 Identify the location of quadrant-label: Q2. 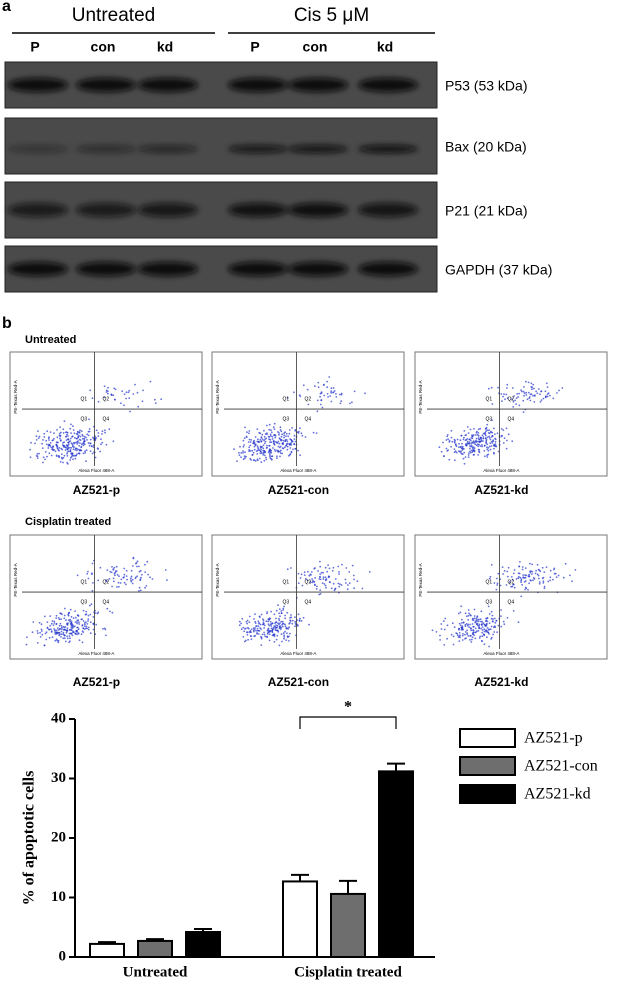
(105, 582).